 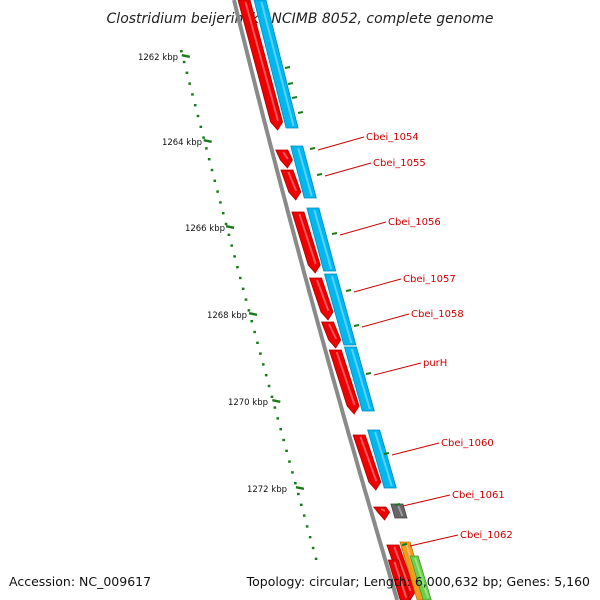 I want to click on scale-label-1272: 1272 kbp, so click(x=267, y=490).